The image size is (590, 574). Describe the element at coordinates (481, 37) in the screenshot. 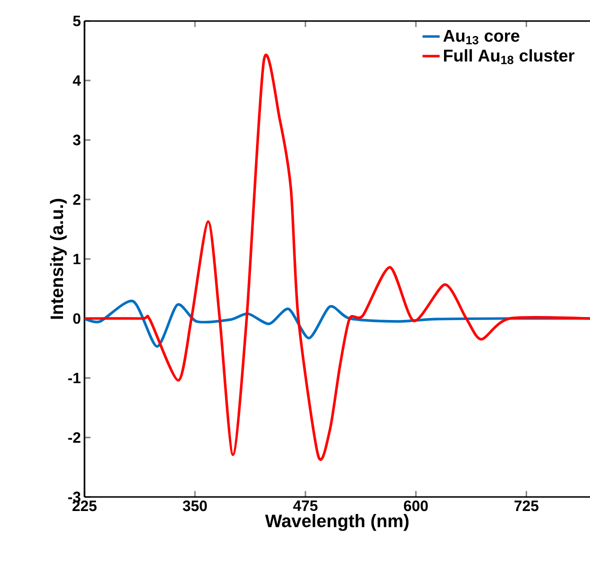

I see `legend-label: Au$_{13}$ core` at that location.